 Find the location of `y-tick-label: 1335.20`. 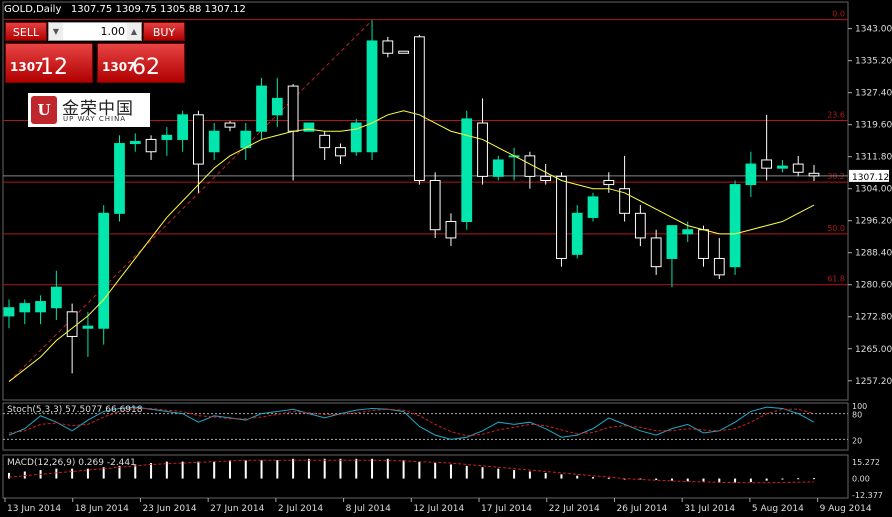

y-tick-label: 1335.20 is located at coordinates (873, 62).